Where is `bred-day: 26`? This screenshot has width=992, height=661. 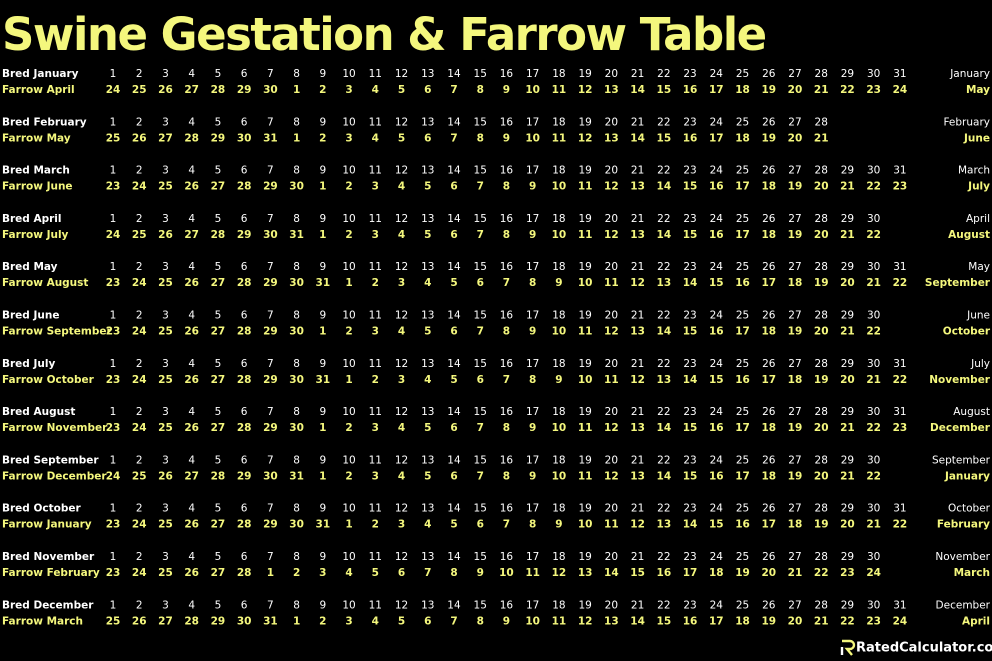
bred-day: 26 is located at coordinates (769, 122).